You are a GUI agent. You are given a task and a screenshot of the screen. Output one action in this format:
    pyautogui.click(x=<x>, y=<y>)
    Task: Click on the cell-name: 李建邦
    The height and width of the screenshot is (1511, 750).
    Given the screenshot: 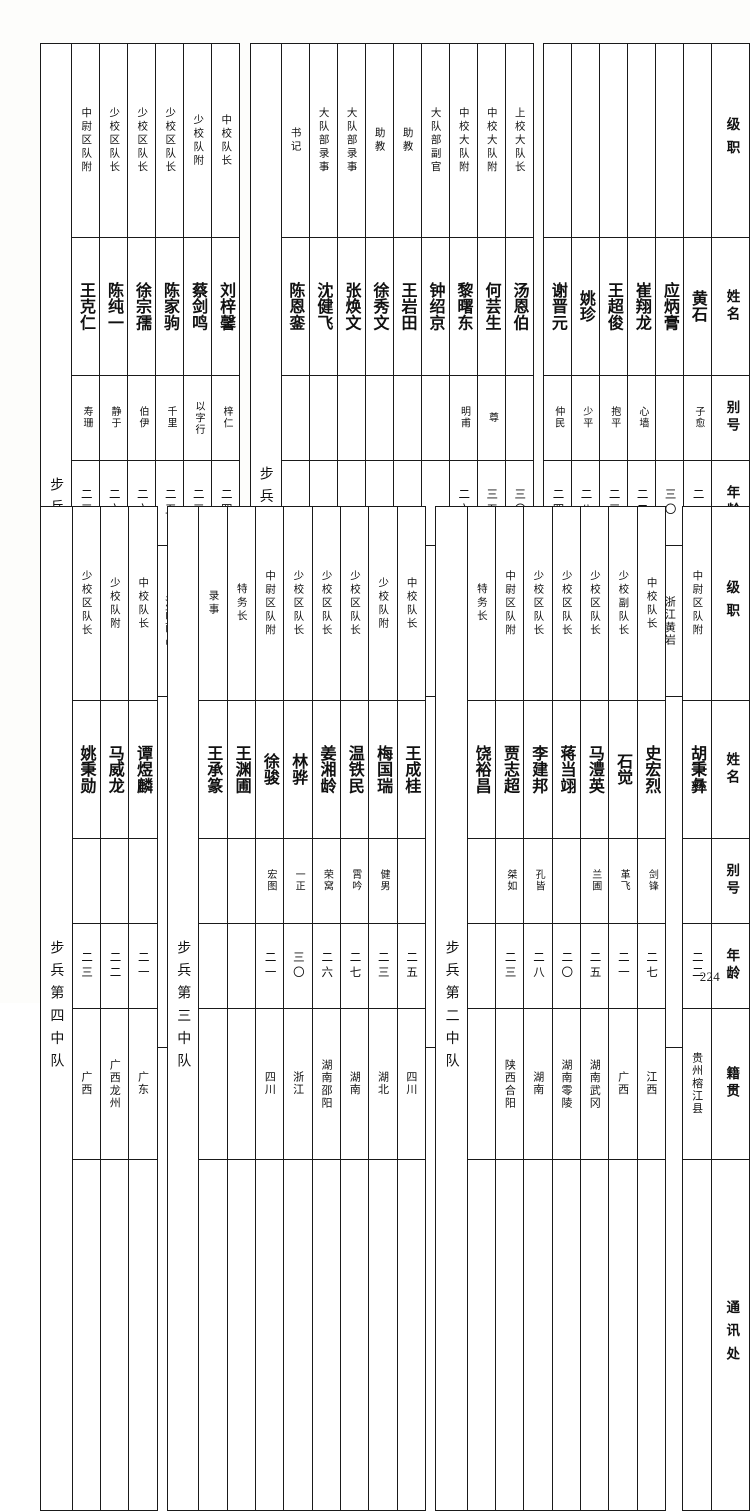 What is the action you would take?
    pyautogui.click(x=538, y=770)
    